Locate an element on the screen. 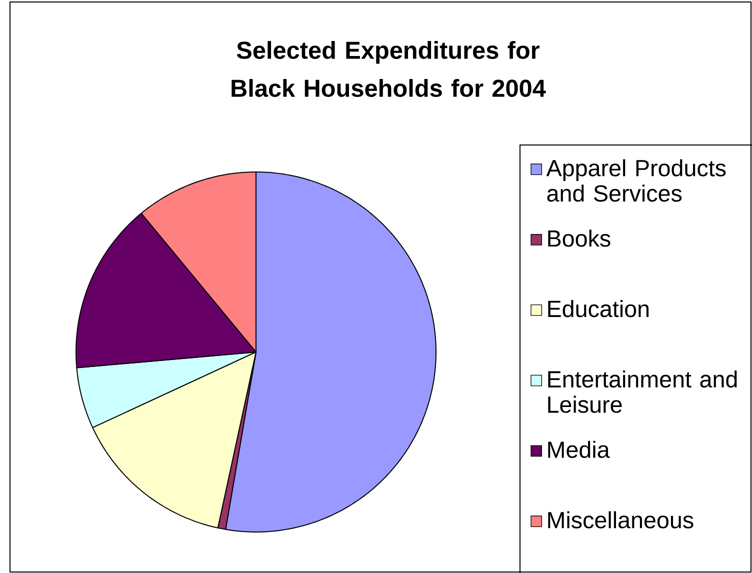  chart-title: Selected Expenditures for Black Households for 2004 is located at coordinates (389, 69).